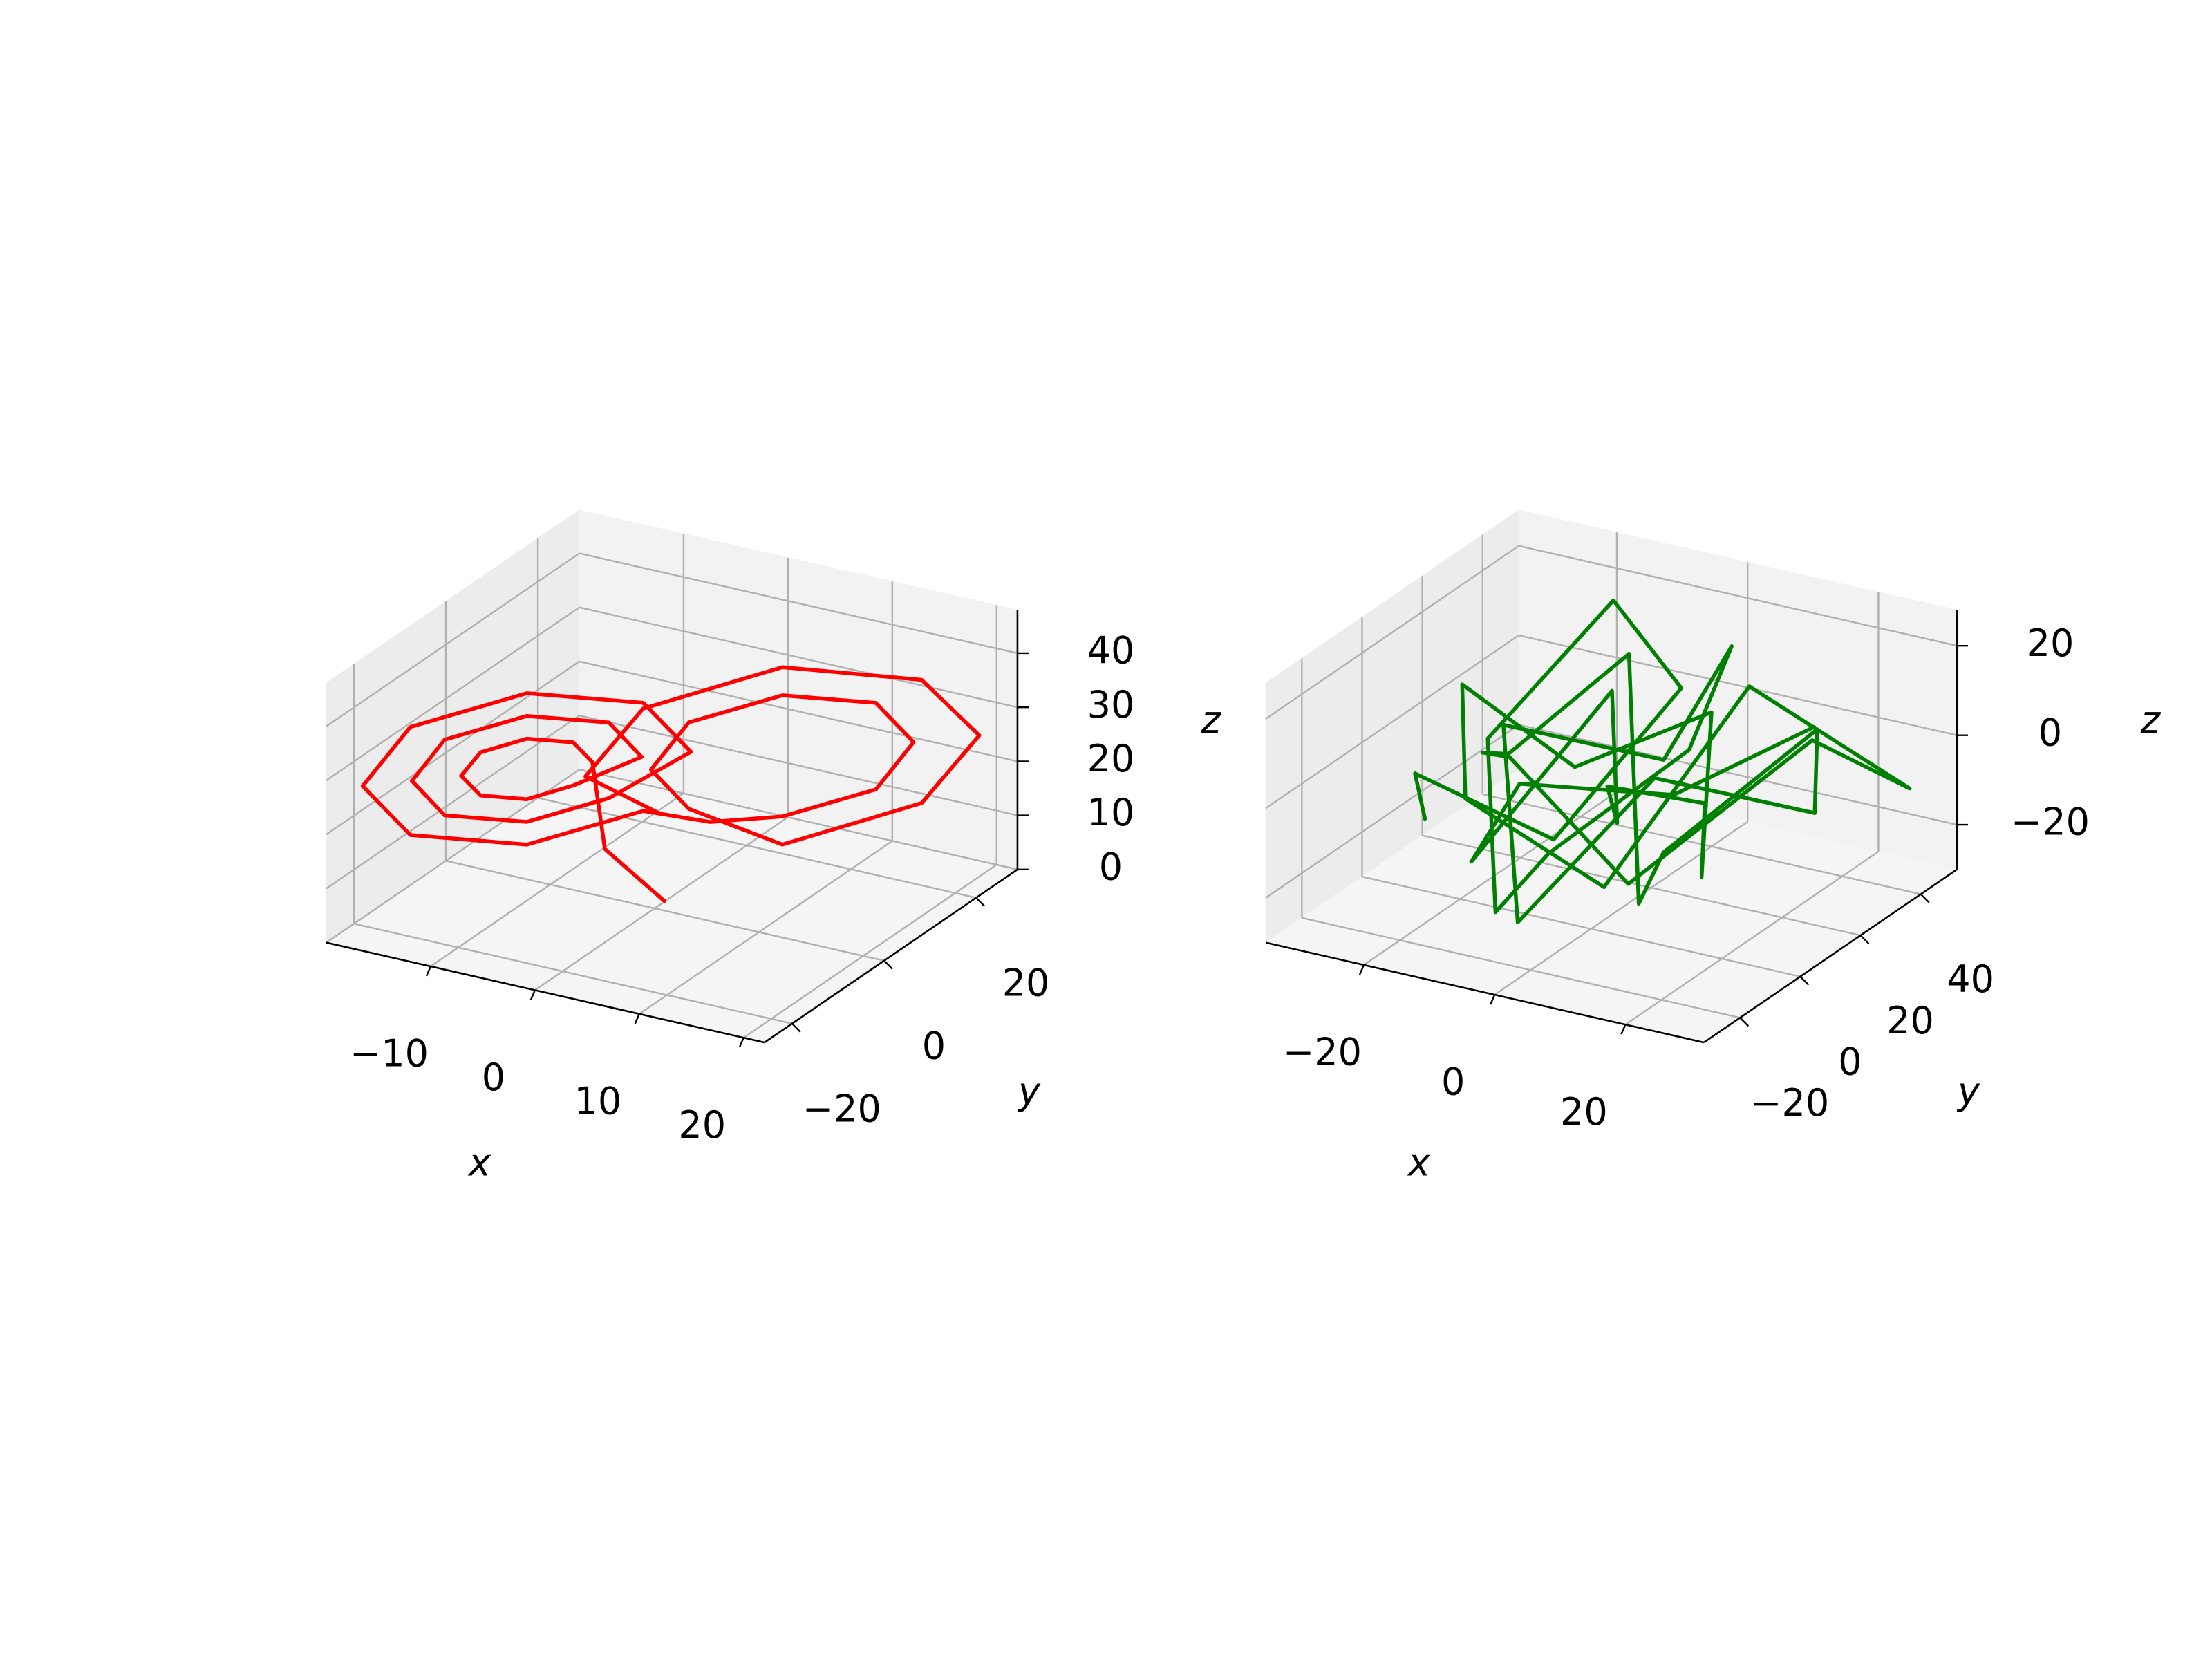 The image size is (2212, 1659). What do you see at coordinates (2050, 822) in the screenshot?
I see `z-tick-label: −20` at bounding box center [2050, 822].